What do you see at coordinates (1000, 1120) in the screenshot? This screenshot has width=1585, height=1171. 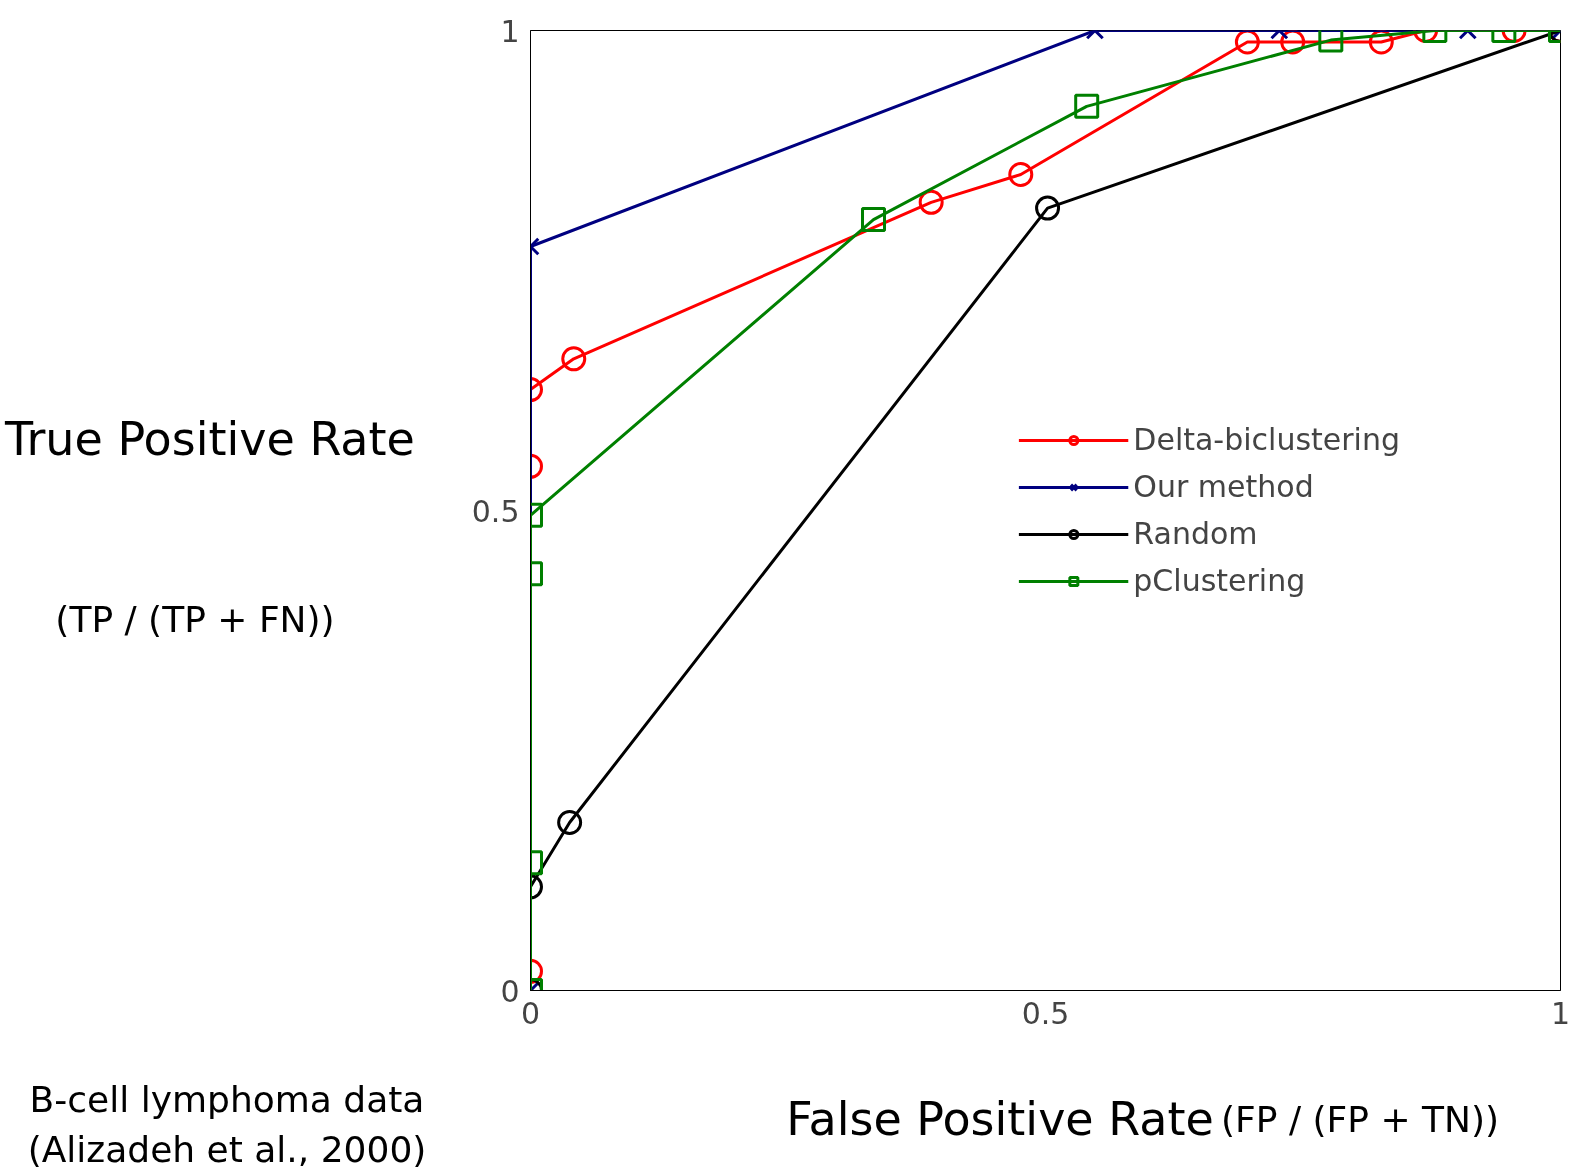 I see `x-axis-title: False Positive Rate` at bounding box center [1000, 1120].